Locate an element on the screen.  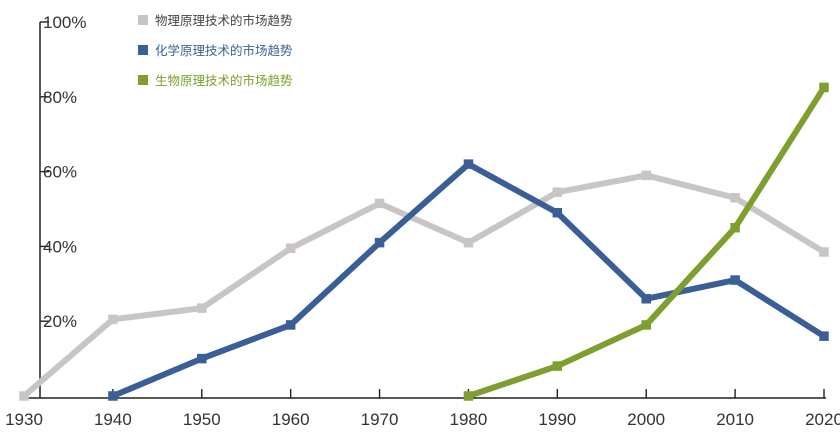
legend-label: 生物原理技术的市场趋势 is located at coordinates (224, 80).